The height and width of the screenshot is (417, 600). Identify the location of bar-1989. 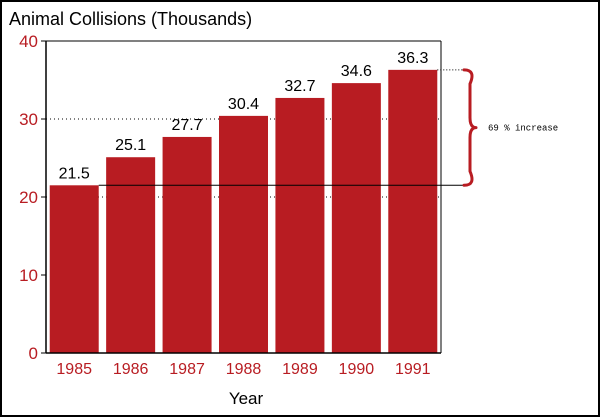
(300, 225).